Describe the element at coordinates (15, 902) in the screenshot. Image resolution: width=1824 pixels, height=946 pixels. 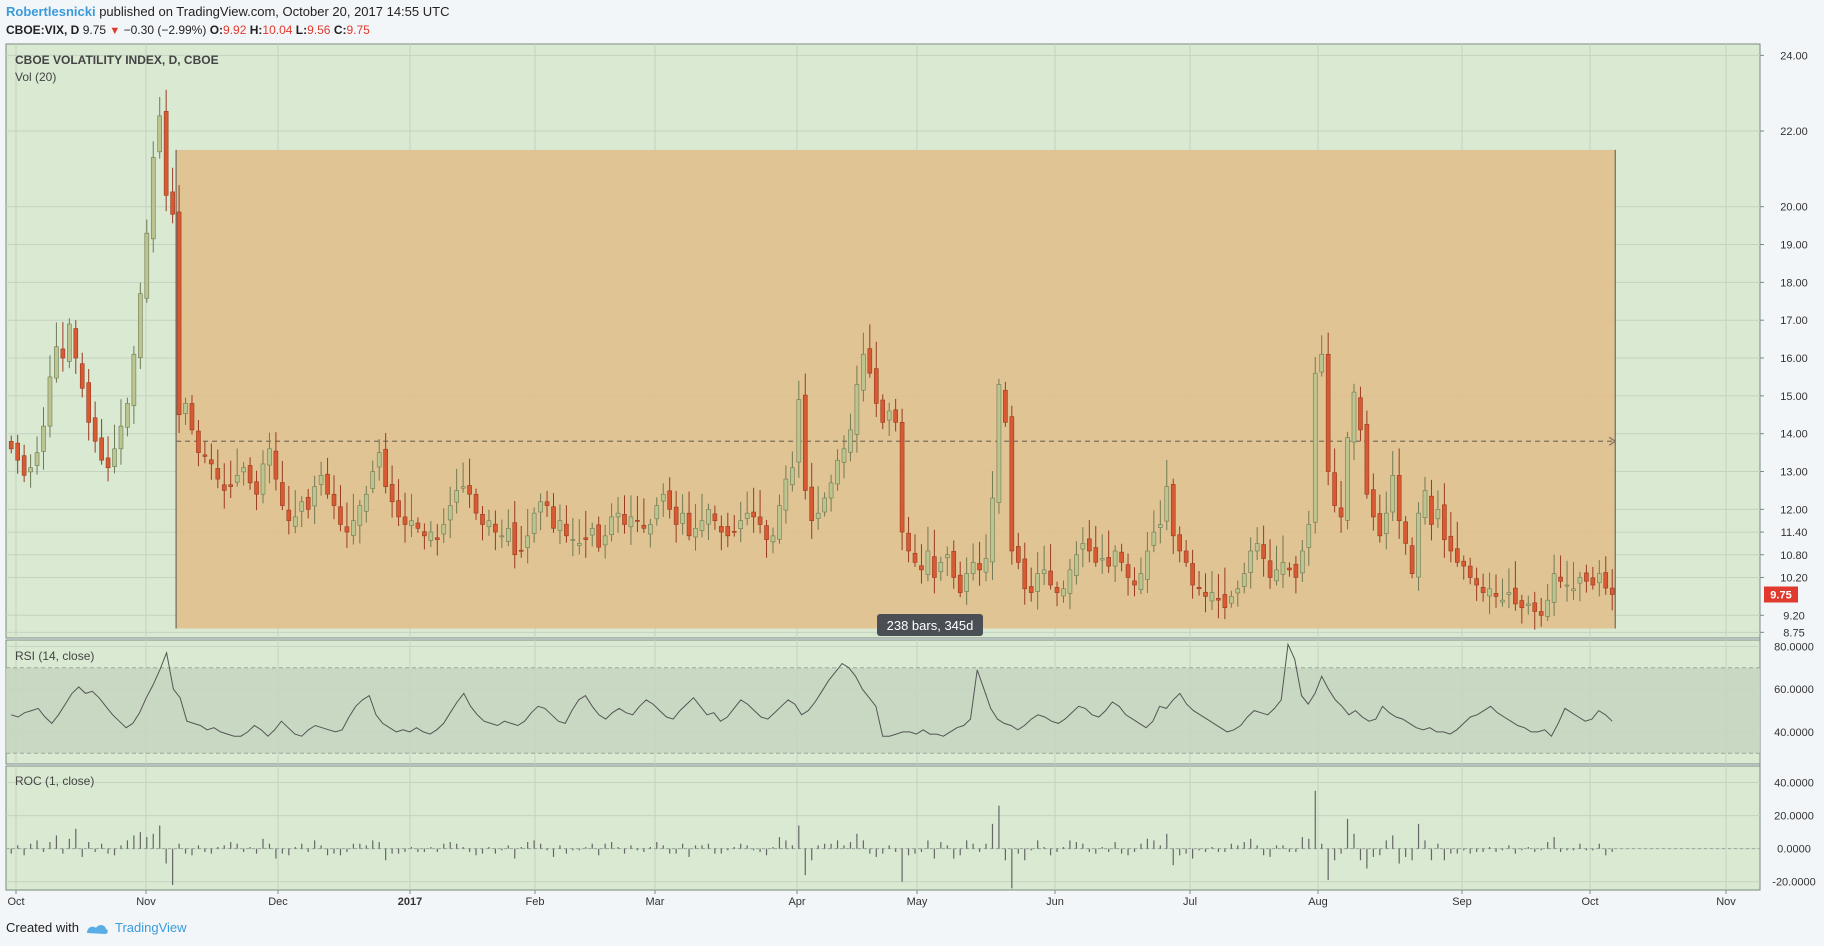
I see `time-axis-label: Oct` at that location.